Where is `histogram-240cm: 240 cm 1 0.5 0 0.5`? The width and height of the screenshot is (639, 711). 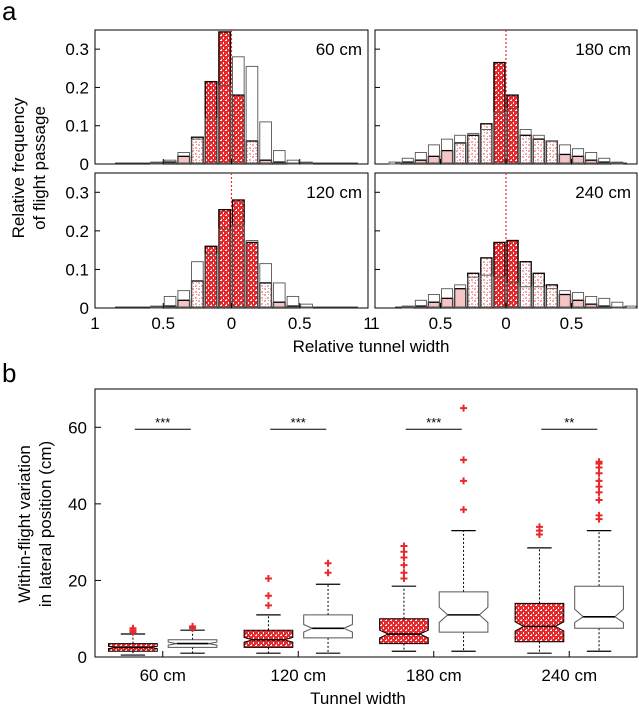 histogram-240cm: 240 cm 1 0.5 0 0.5 is located at coordinates (504, 252).